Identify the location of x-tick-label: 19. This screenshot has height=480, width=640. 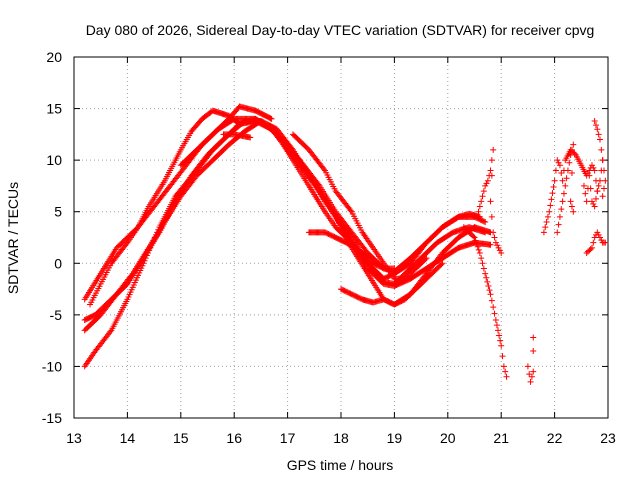
(395, 438).